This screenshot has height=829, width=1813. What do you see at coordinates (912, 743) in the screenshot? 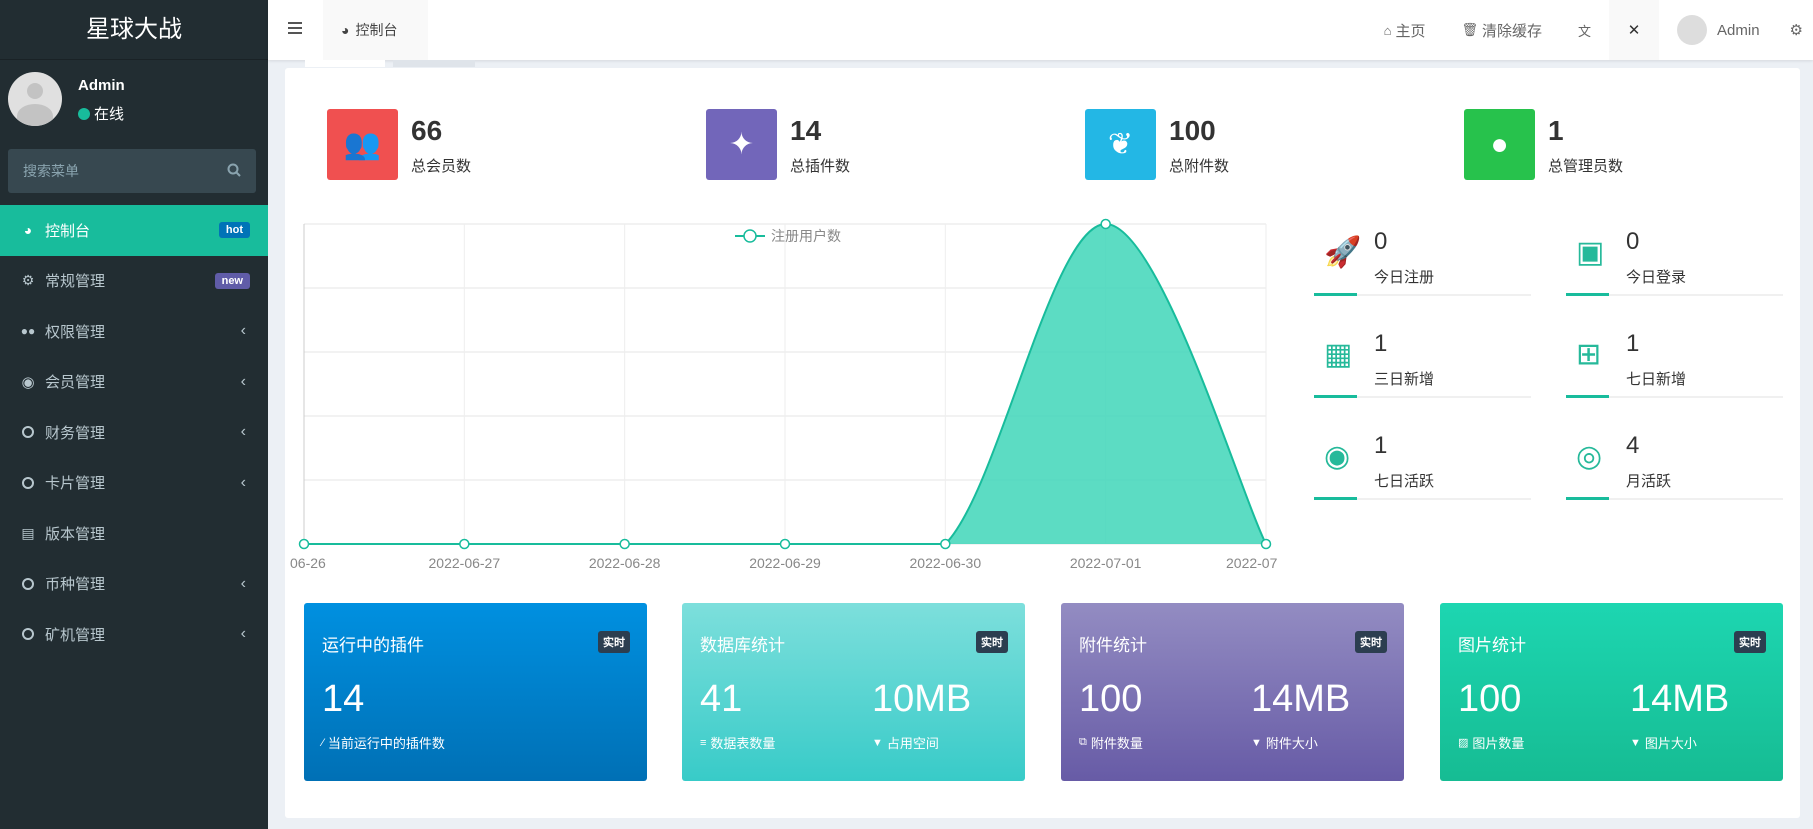
I see `card-sub-label: 占用空间` at bounding box center [912, 743].